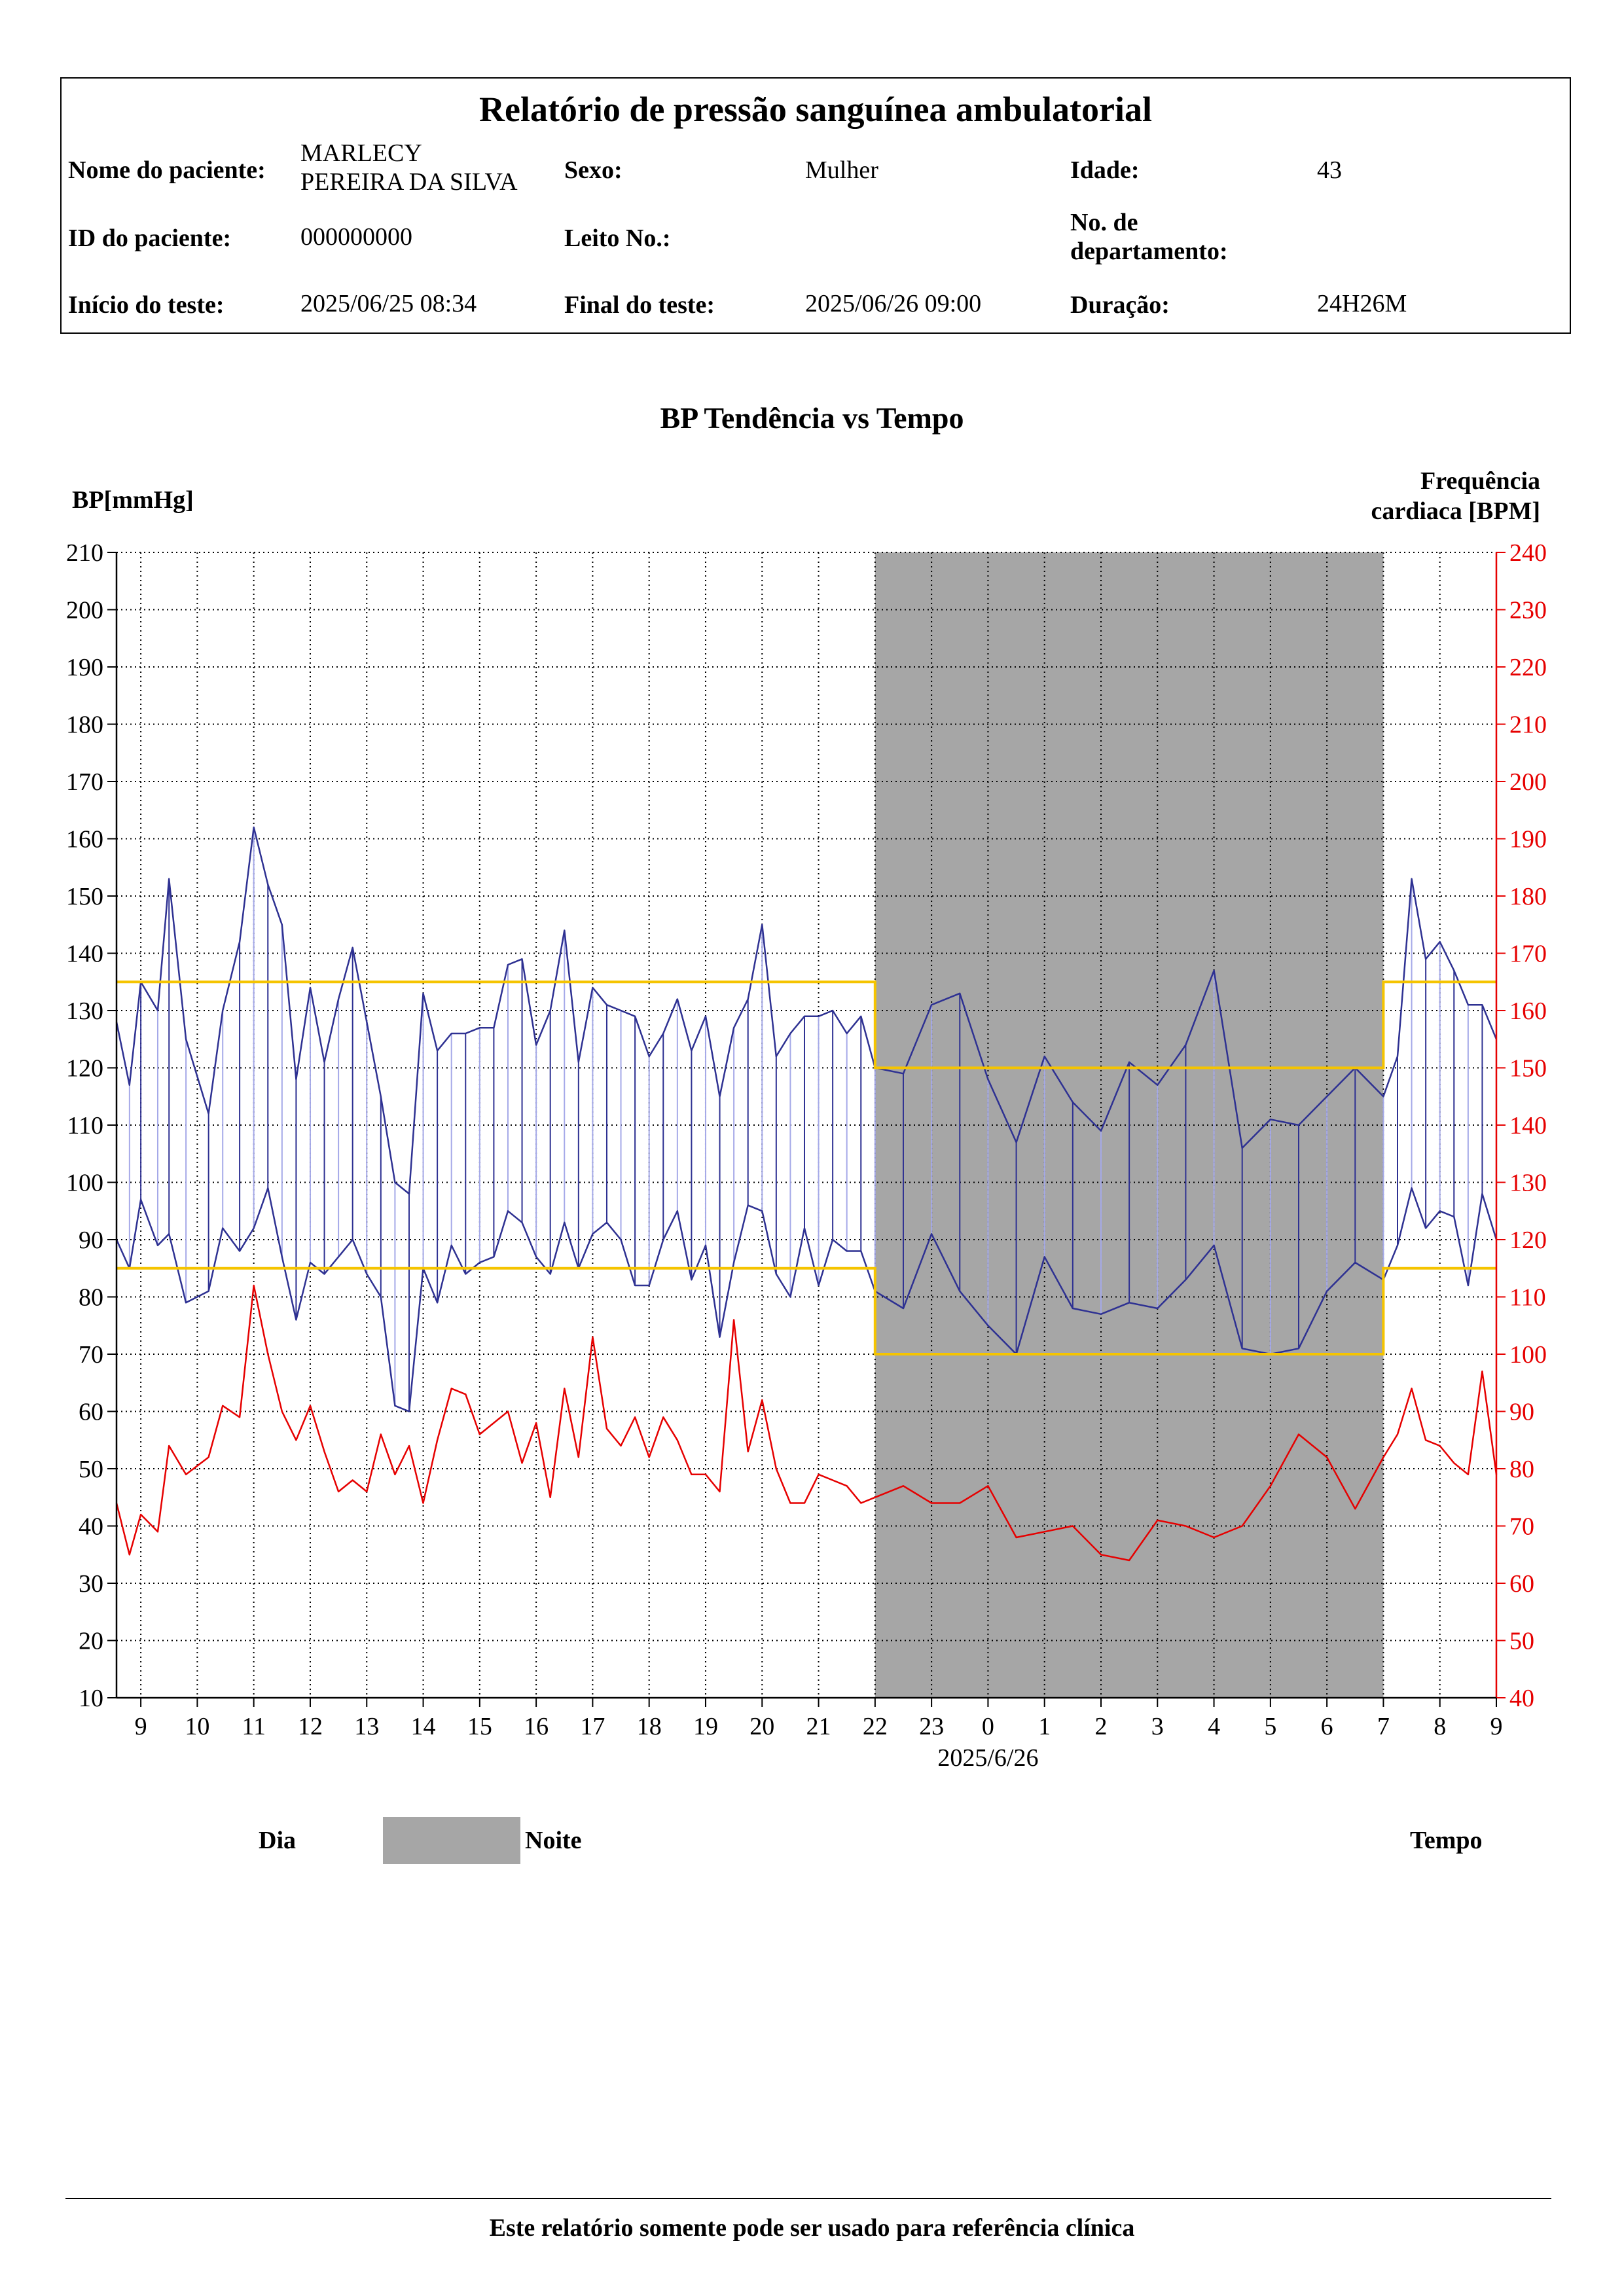 The height and width of the screenshot is (2296, 1624). Describe the element at coordinates (310, 1726) in the screenshot. I see `x-tick-label: 12` at that location.